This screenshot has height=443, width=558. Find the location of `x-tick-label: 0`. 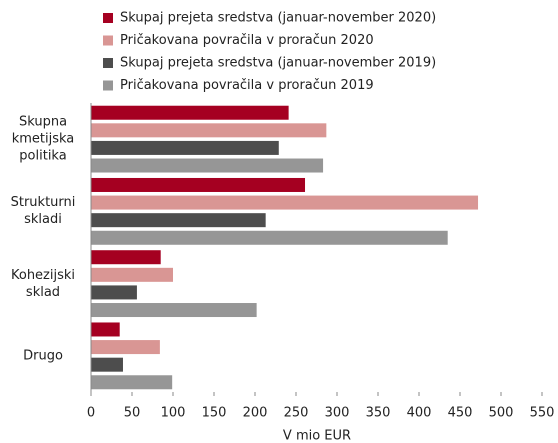

x-tick-label: 0 is located at coordinates (91, 413).